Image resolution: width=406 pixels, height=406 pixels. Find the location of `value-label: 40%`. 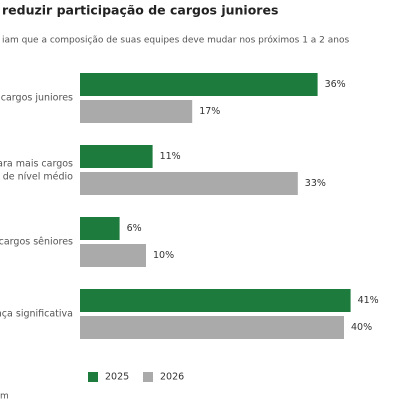

value-label: 40% is located at coordinates (361, 327).